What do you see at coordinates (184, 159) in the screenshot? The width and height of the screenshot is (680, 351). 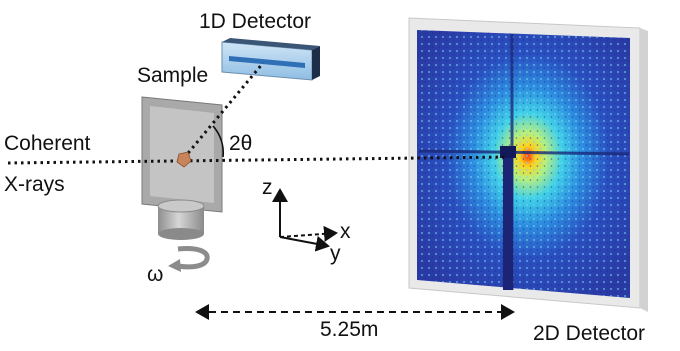 I see `sample-crystal` at bounding box center [184, 159].